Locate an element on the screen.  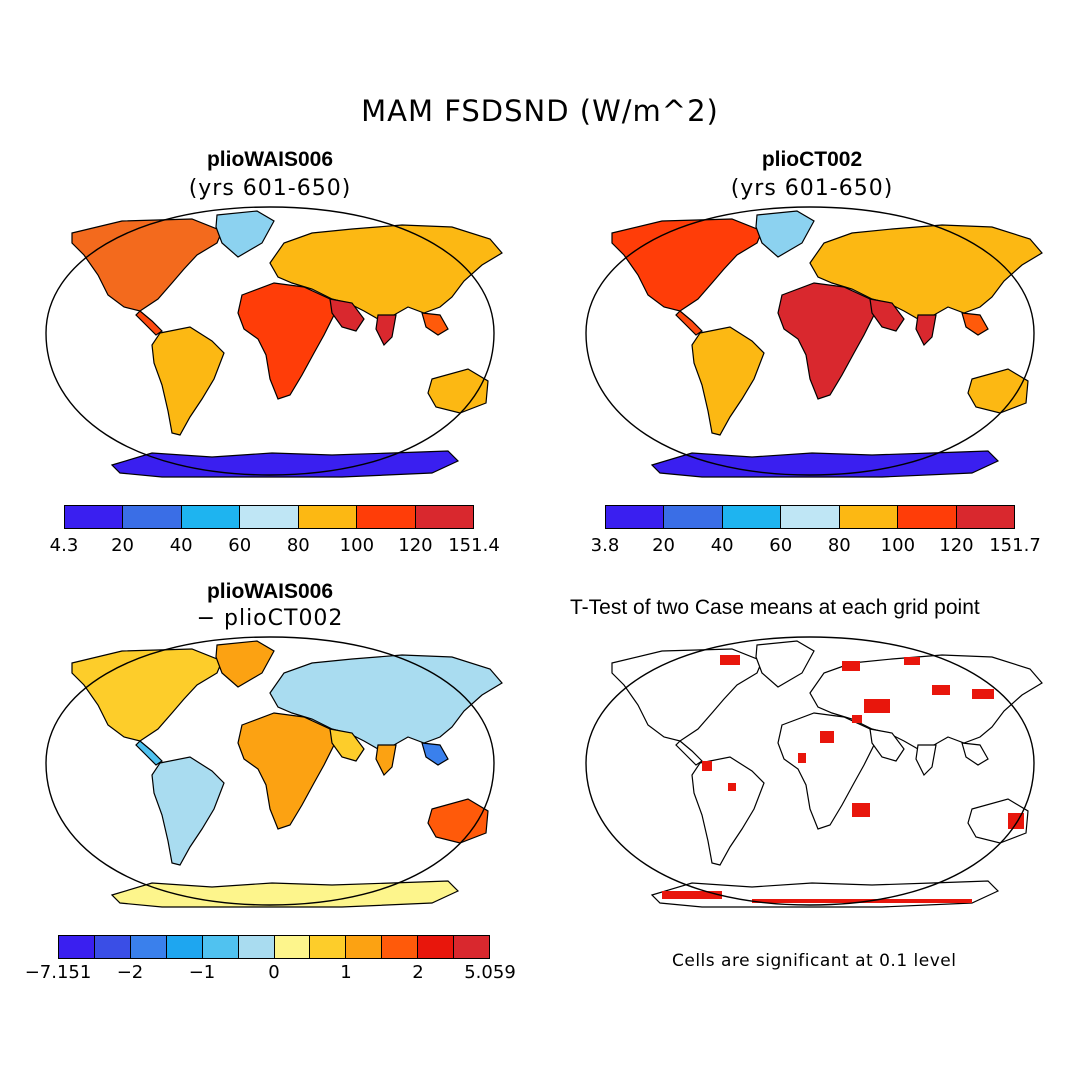
panel-3-colorbar-ticks: −7.151 −2 −1 0 1 2 5.059 is located at coordinates (270, 973).